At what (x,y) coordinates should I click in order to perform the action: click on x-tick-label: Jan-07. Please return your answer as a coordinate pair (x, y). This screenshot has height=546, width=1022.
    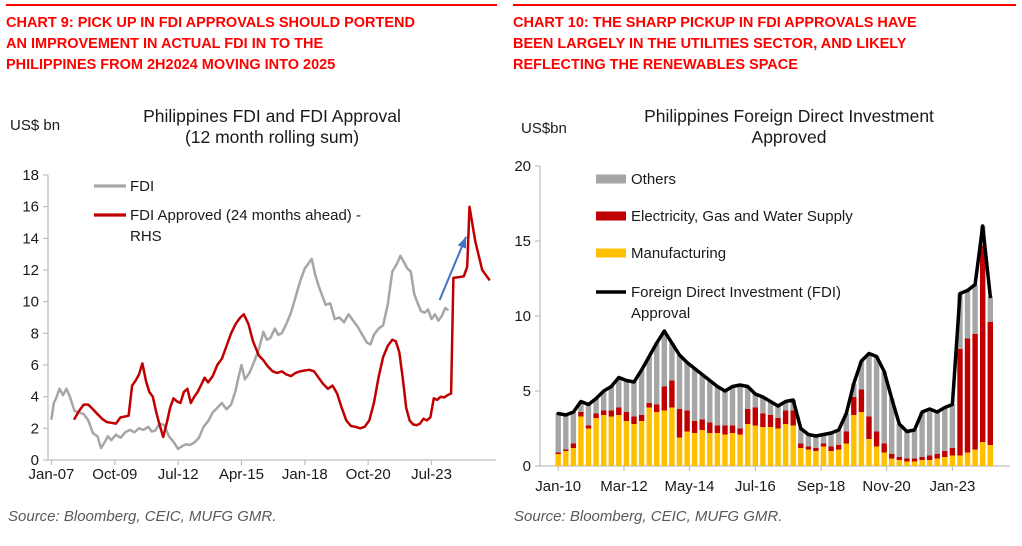
    Looking at the image, I should click on (52, 474).